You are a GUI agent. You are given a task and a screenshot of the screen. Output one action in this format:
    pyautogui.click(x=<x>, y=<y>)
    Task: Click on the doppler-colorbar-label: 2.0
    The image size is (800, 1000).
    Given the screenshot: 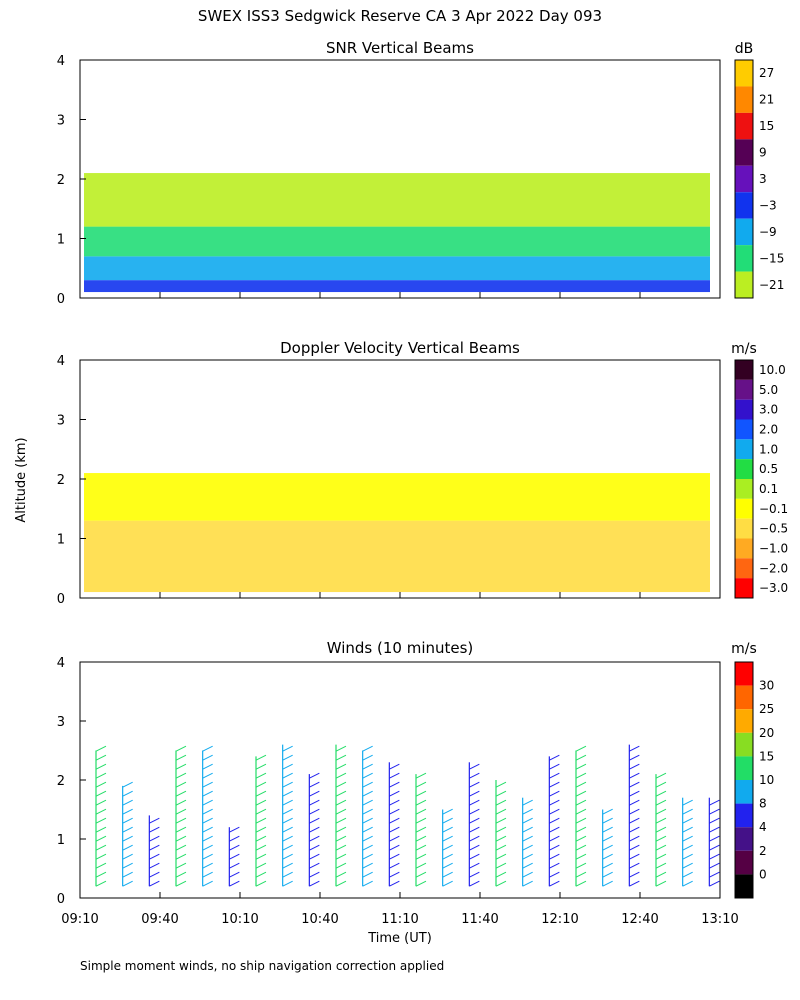 What is the action you would take?
    pyautogui.click(x=768, y=429)
    